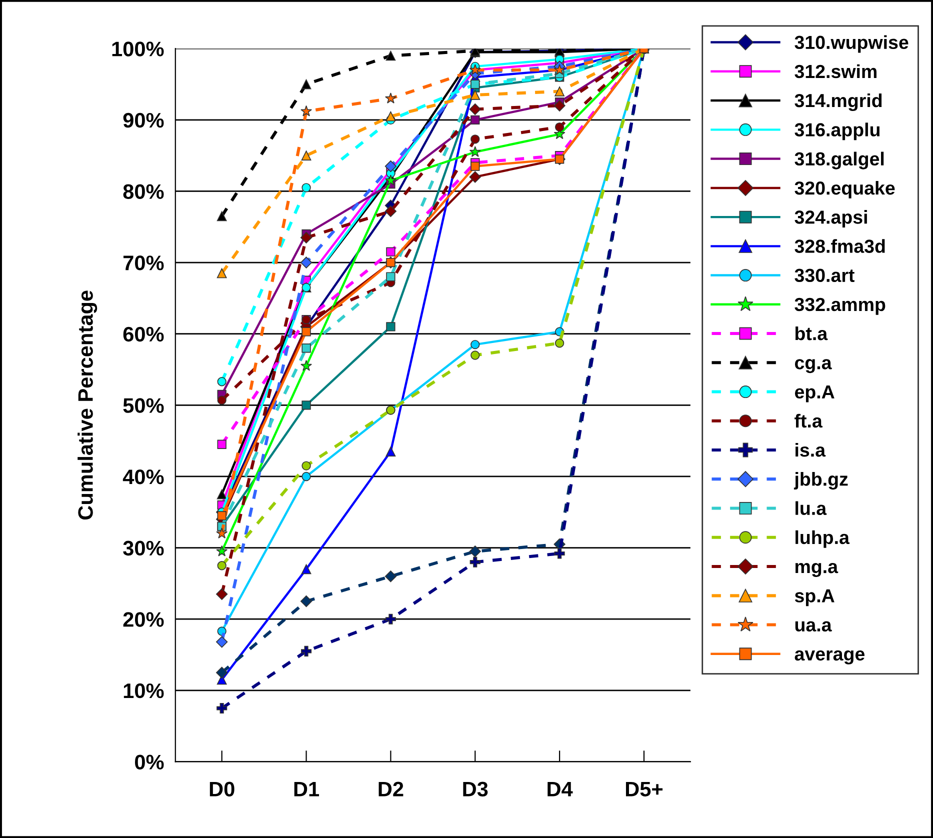 The width and height of the screenshot is (933, 838). What do you see at coordinates (391, 789) in the screenshot?
I see `x-tick-label: D2` at bounding box center [391, 789].